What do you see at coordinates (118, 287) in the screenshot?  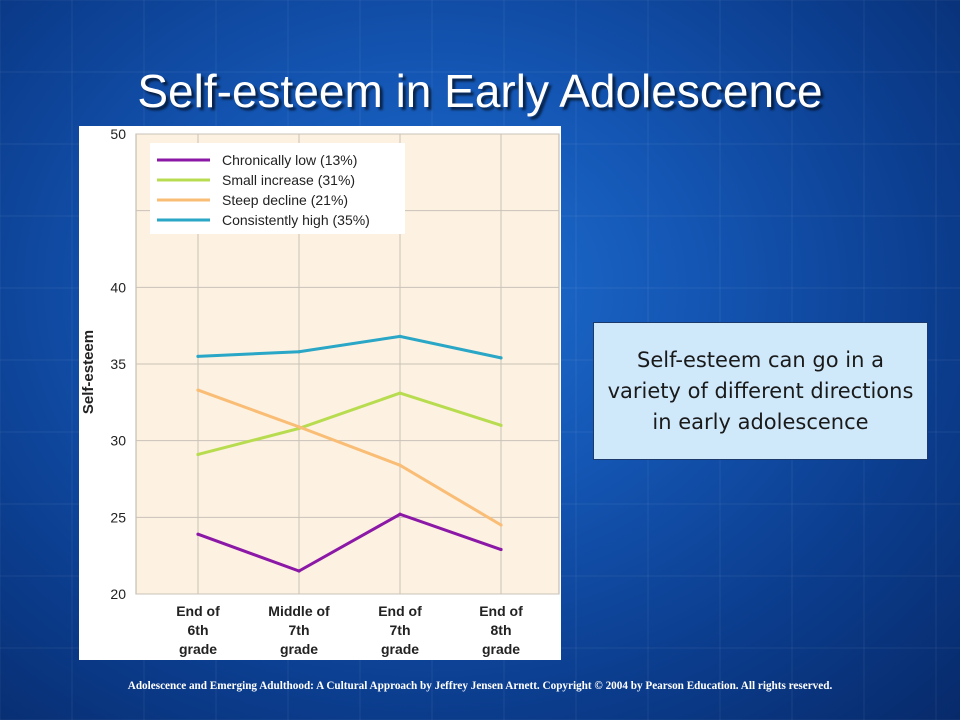 I see `y-tick-label: 40` at bounding box center [118, 287].